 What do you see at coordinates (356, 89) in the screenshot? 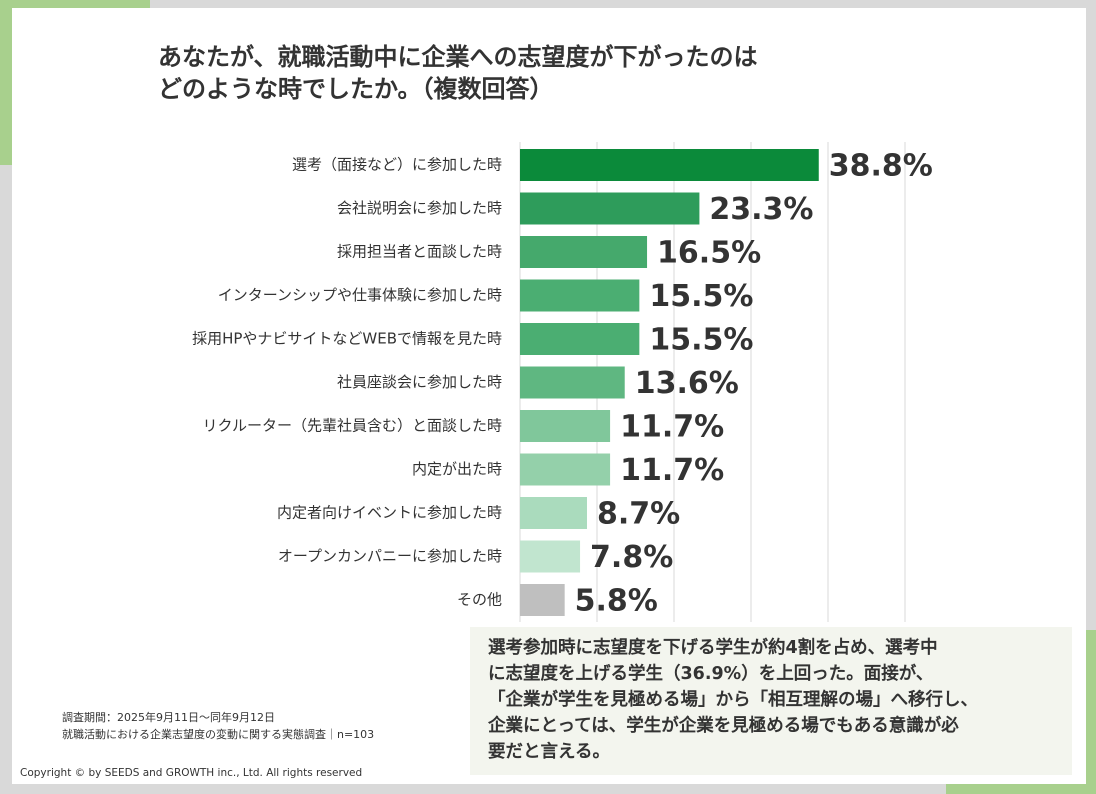
I see `chart-title: どのような時でしたか。（複数回答）` at bounding box center [356, 89].